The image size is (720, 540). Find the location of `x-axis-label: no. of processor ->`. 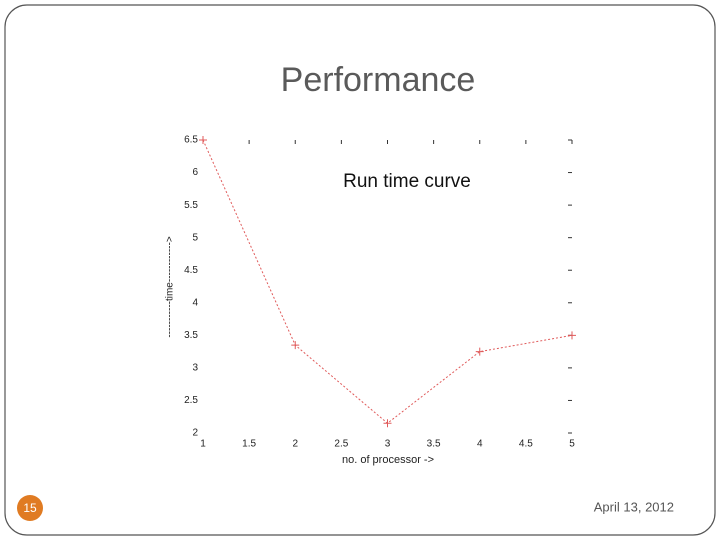

x-axis-label: no. of processor -> is located at coordinates (388, 460).